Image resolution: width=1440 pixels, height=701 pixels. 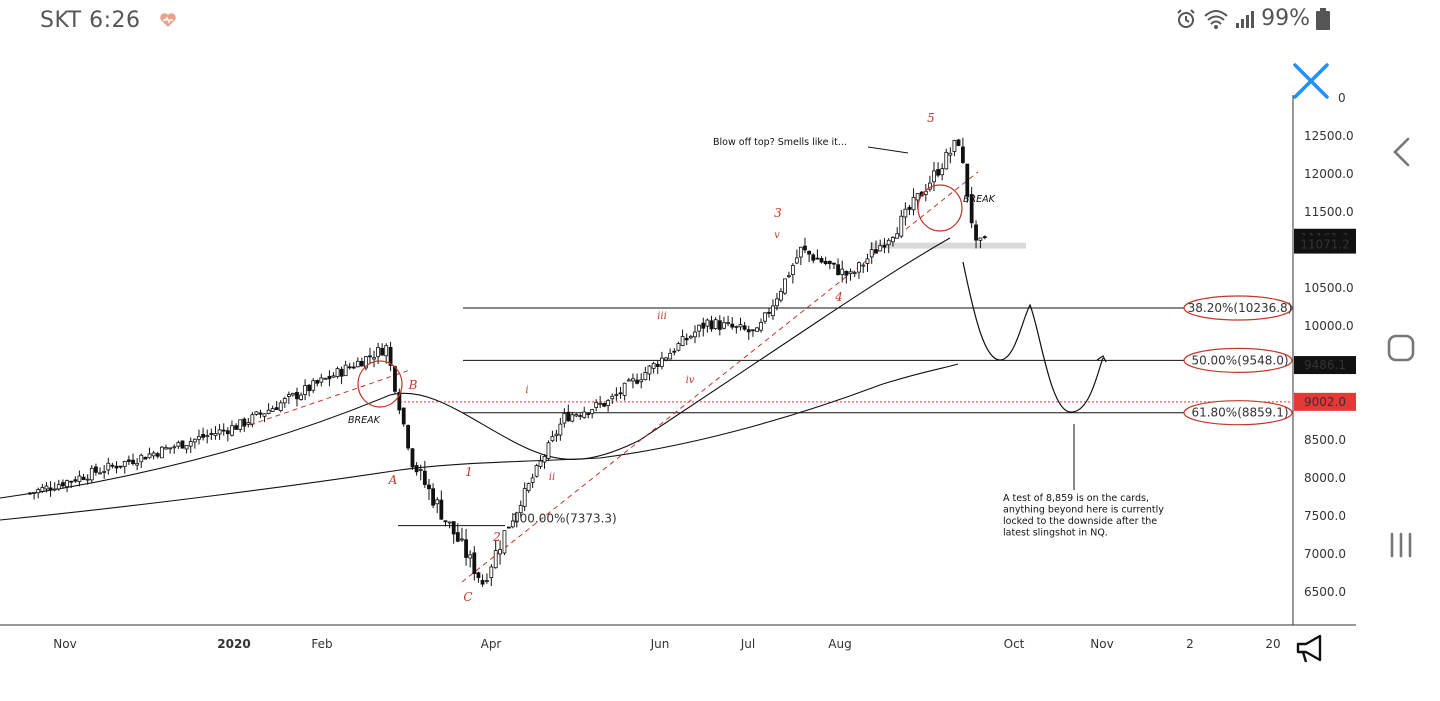 What do you see at coordinates (1216, 19) in the screenshot?
I see `wifi-icon` at bounding box center [1216, 19].